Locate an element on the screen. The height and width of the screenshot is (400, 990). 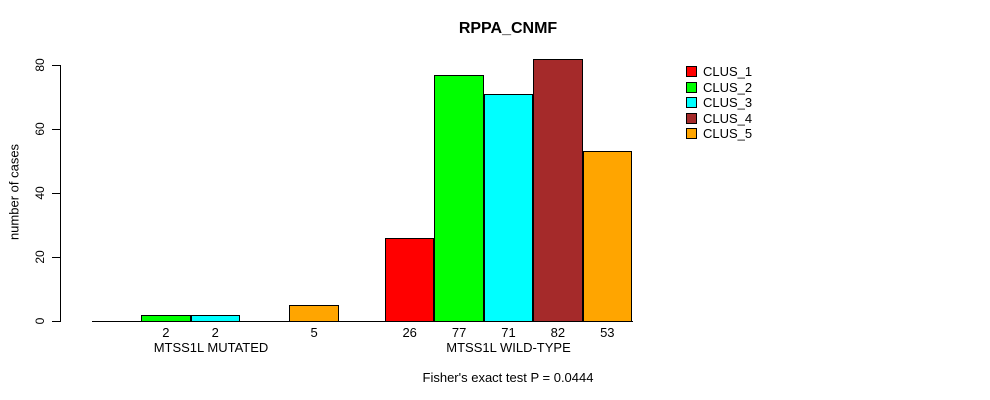
legend-label: CLUS_2 is located at coordinates (728, 87).